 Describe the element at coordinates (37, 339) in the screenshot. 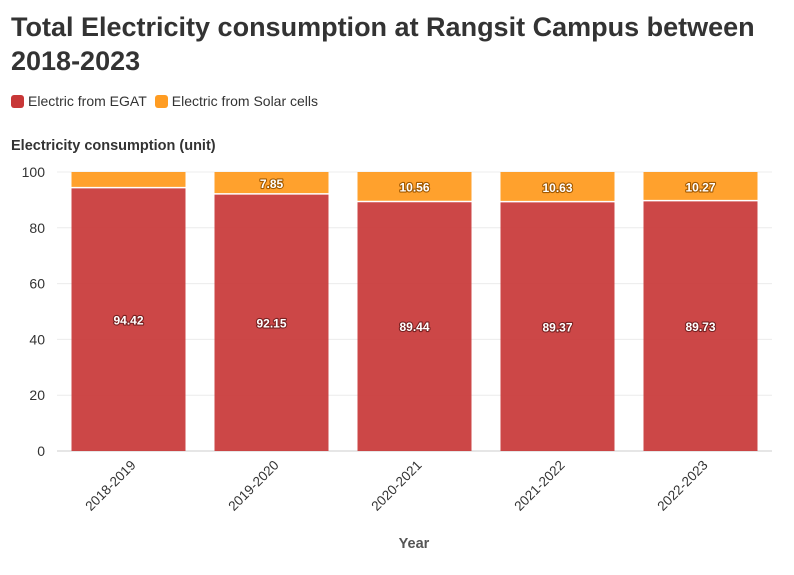

I see `y-tick-label-40: 40` at that location.